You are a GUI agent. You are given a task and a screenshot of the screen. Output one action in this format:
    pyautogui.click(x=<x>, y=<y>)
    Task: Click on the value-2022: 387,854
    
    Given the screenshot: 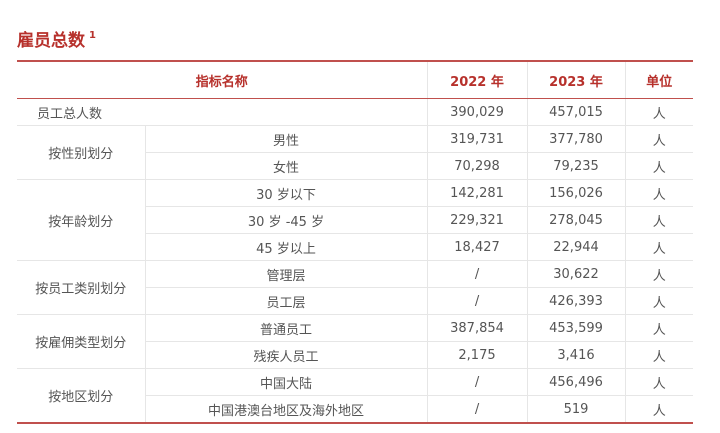 What is the action you would take?
    pyautogui.click(x=477, y=328)
    